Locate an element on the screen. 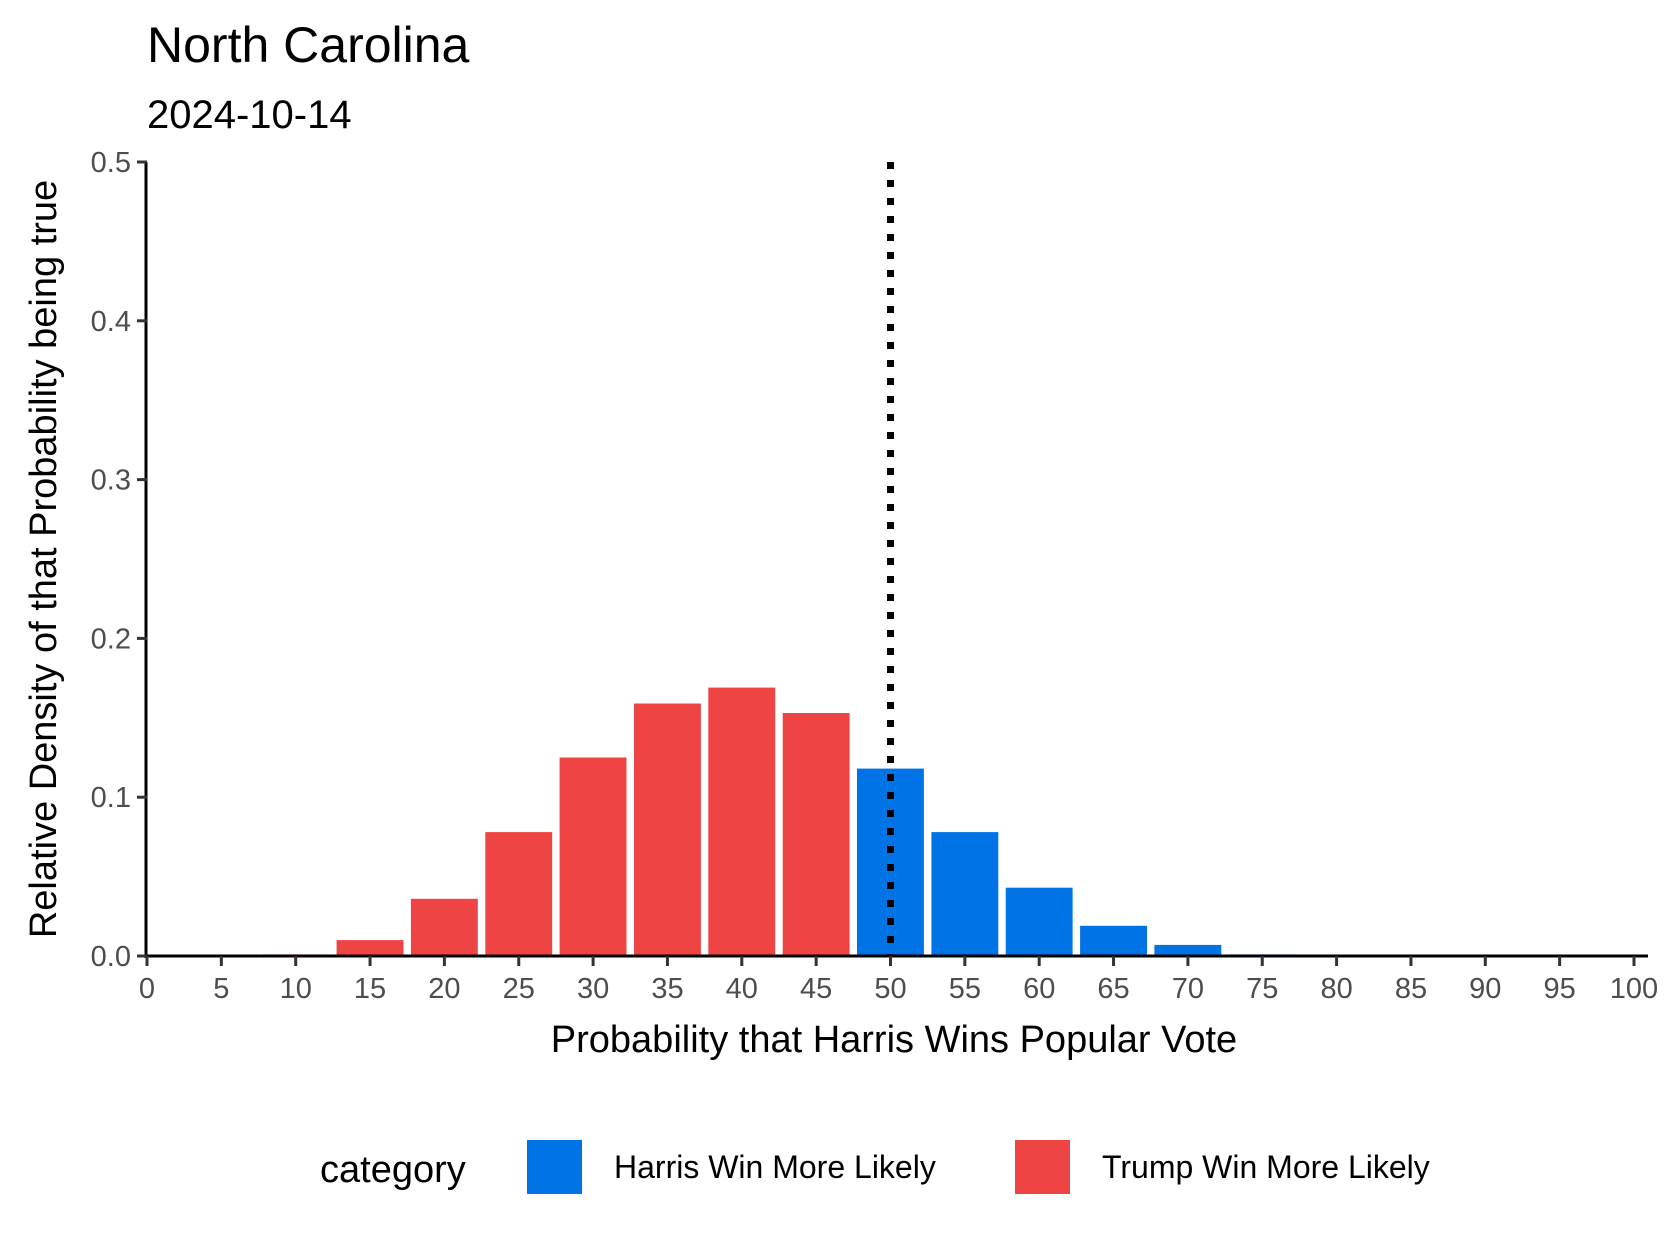 The height and width of the screenshot is (1246, 1668). y-tick-label: 0.1 is located at coordinates (111, 798).